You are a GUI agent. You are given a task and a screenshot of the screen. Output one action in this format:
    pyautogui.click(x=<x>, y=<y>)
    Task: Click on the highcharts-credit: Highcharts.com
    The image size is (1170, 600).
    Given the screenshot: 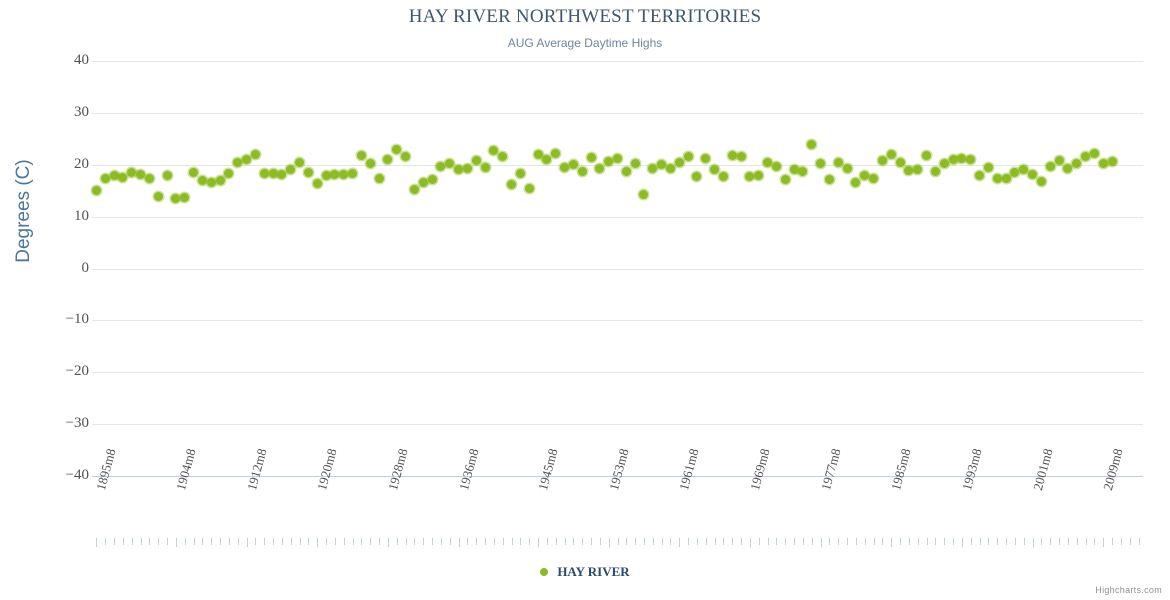 What is the action you would take?
    pyautogui.click(x=1128, y=590)
    